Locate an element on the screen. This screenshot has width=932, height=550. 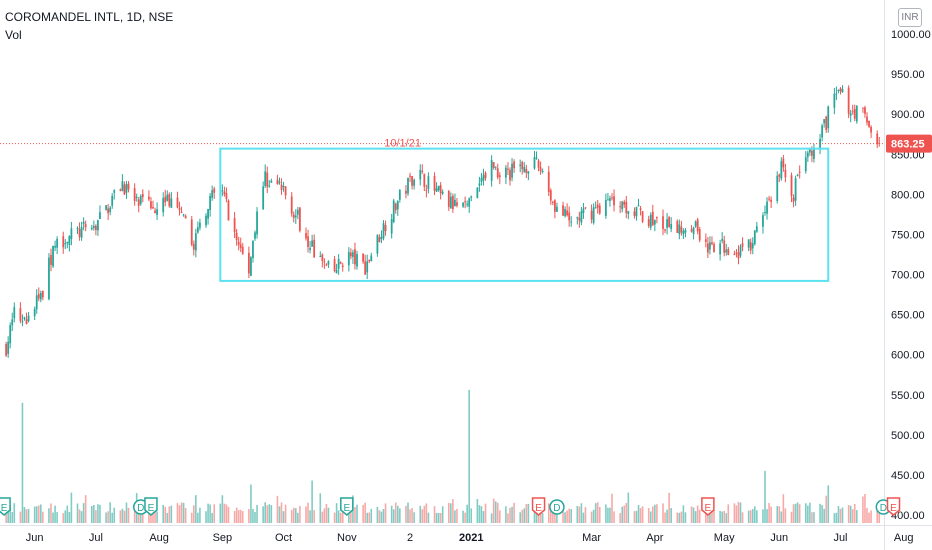
time-tick-label: 2021 is located at coordinates (471, 538).